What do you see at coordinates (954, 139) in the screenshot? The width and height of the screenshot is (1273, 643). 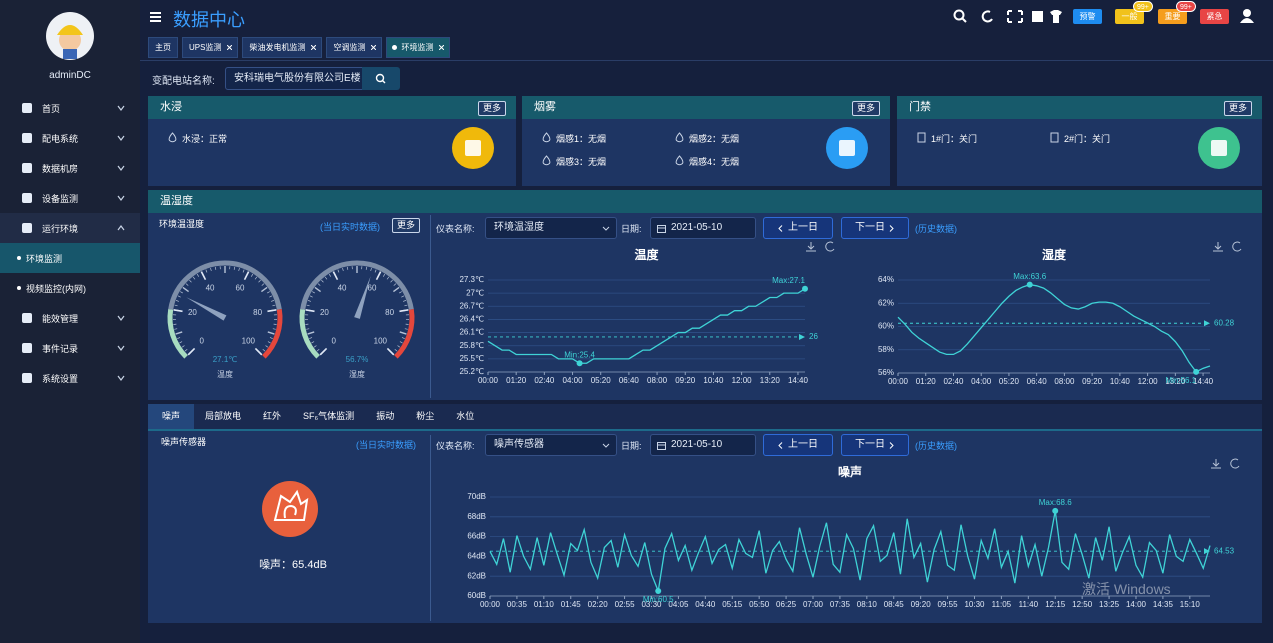 I see `status-item: 1#门：关门` at bounding box center [954, 139].